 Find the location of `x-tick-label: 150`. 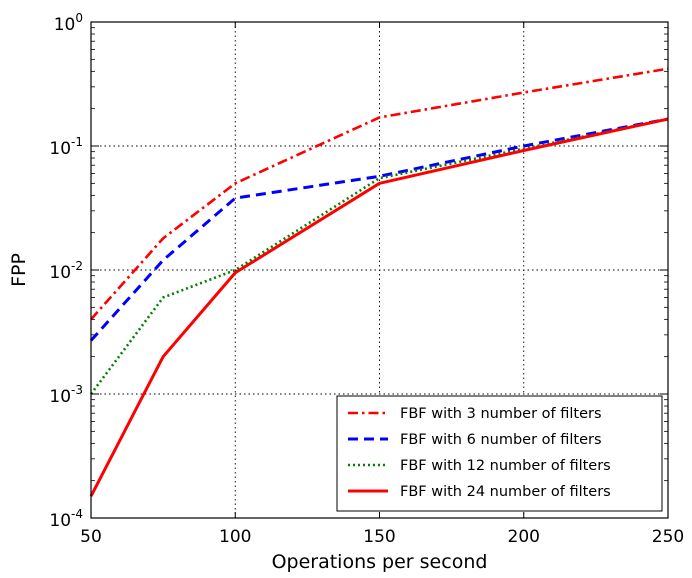

x-tick-label: 150 is located at coordinates (379, 537).